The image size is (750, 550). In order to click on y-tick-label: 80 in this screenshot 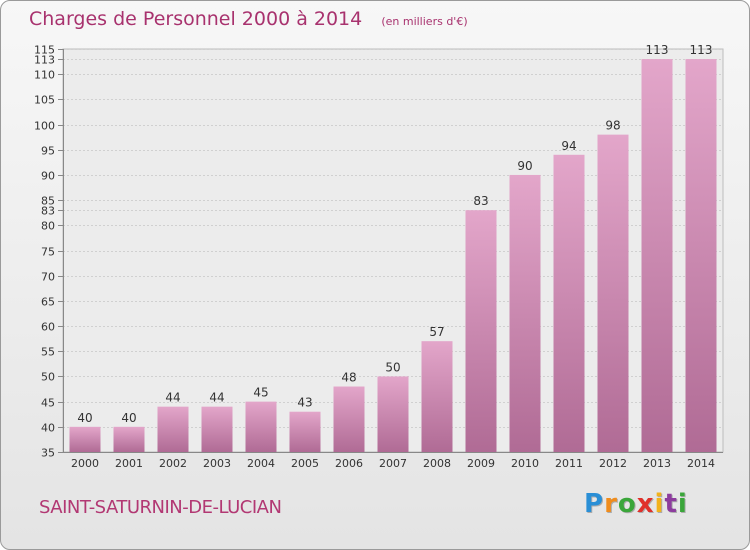, I will do `click(48, 226)`.